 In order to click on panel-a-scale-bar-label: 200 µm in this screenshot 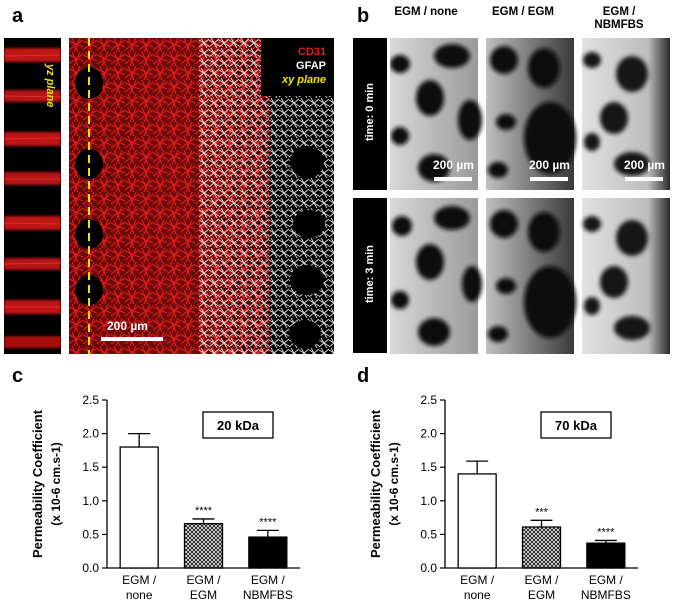, I will do `click(127, 326)`.